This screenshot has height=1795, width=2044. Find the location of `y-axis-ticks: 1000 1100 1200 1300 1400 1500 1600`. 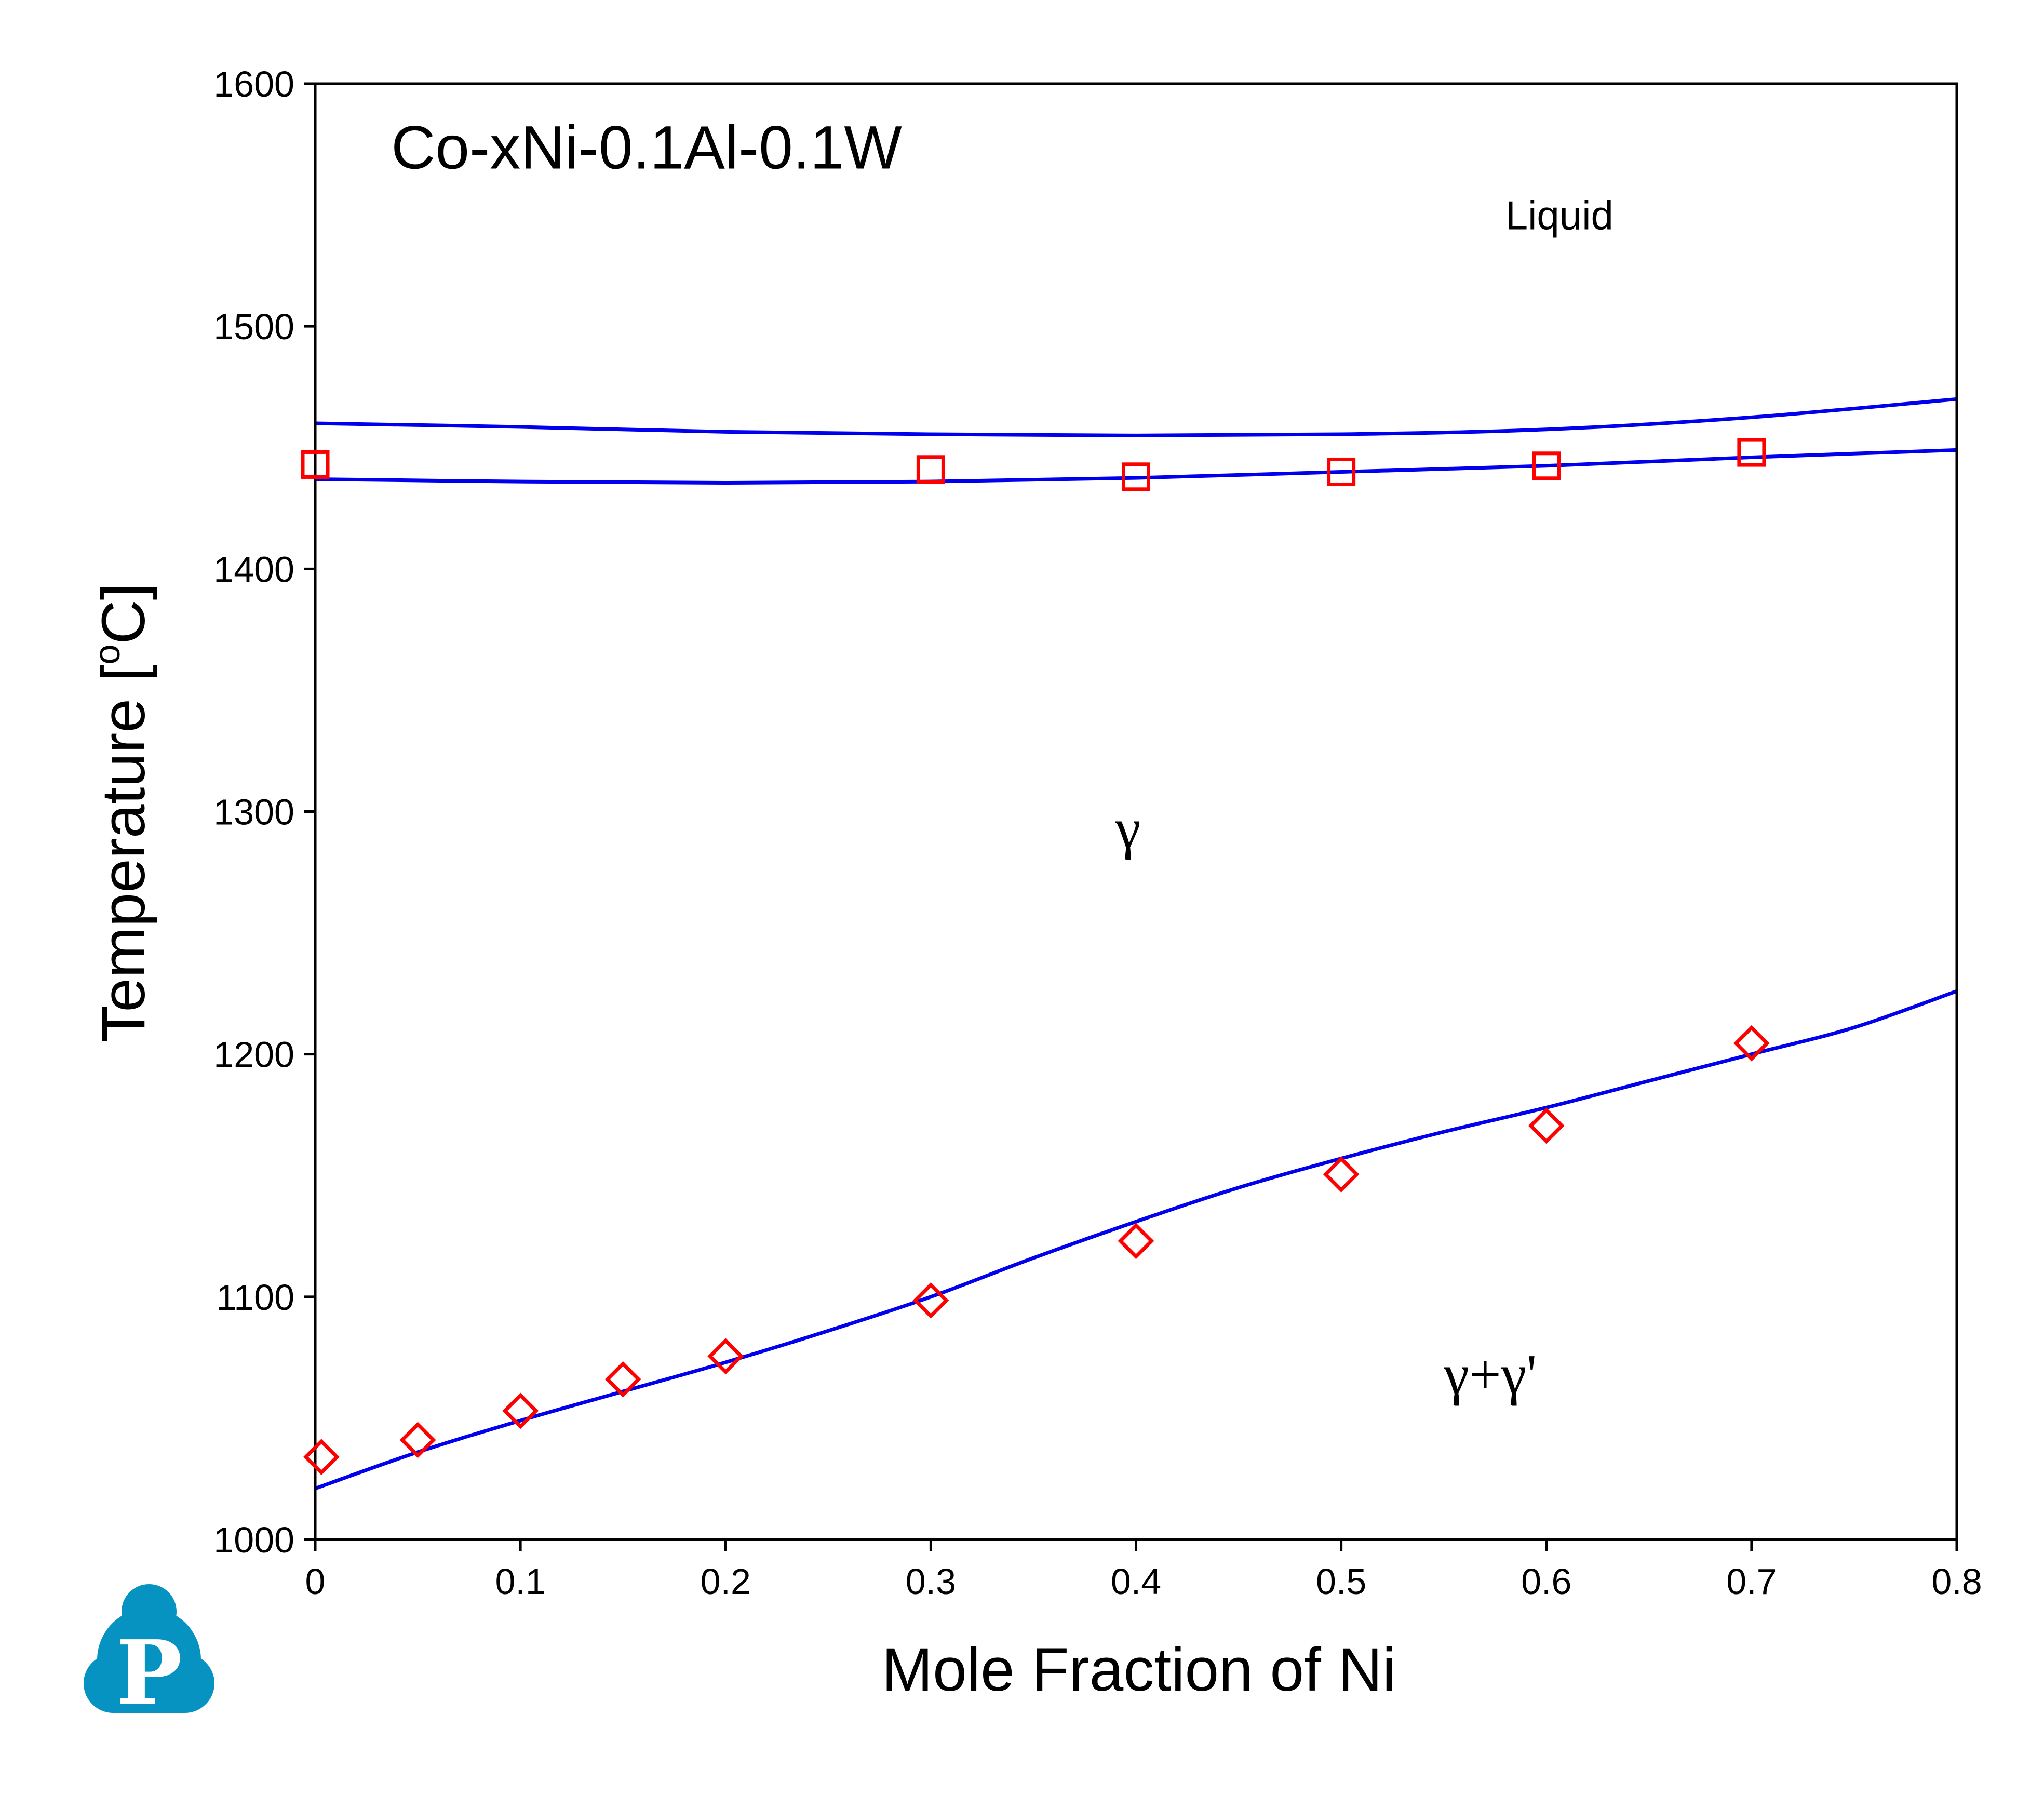

y-axis-ticks: 1000 1100 1200 1300 1400 1500 1600 is located at coordinates (264, 812).